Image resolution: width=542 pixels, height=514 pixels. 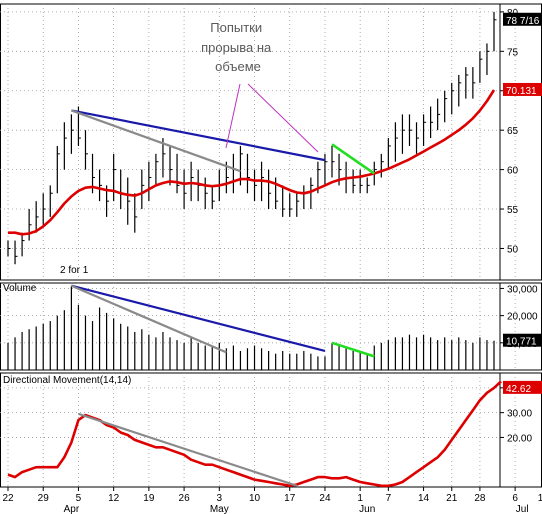 I want to click on volume-y-tick-label: 30,000, so click(x=522, y=289).